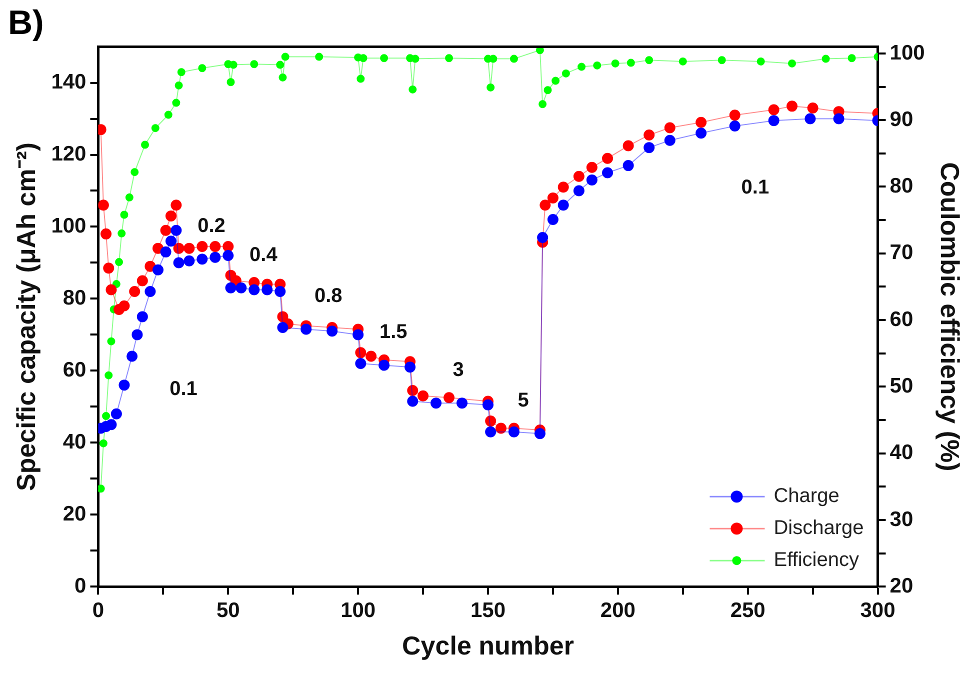  I want to click on y2-tick-label: 80, so click(902, 186).